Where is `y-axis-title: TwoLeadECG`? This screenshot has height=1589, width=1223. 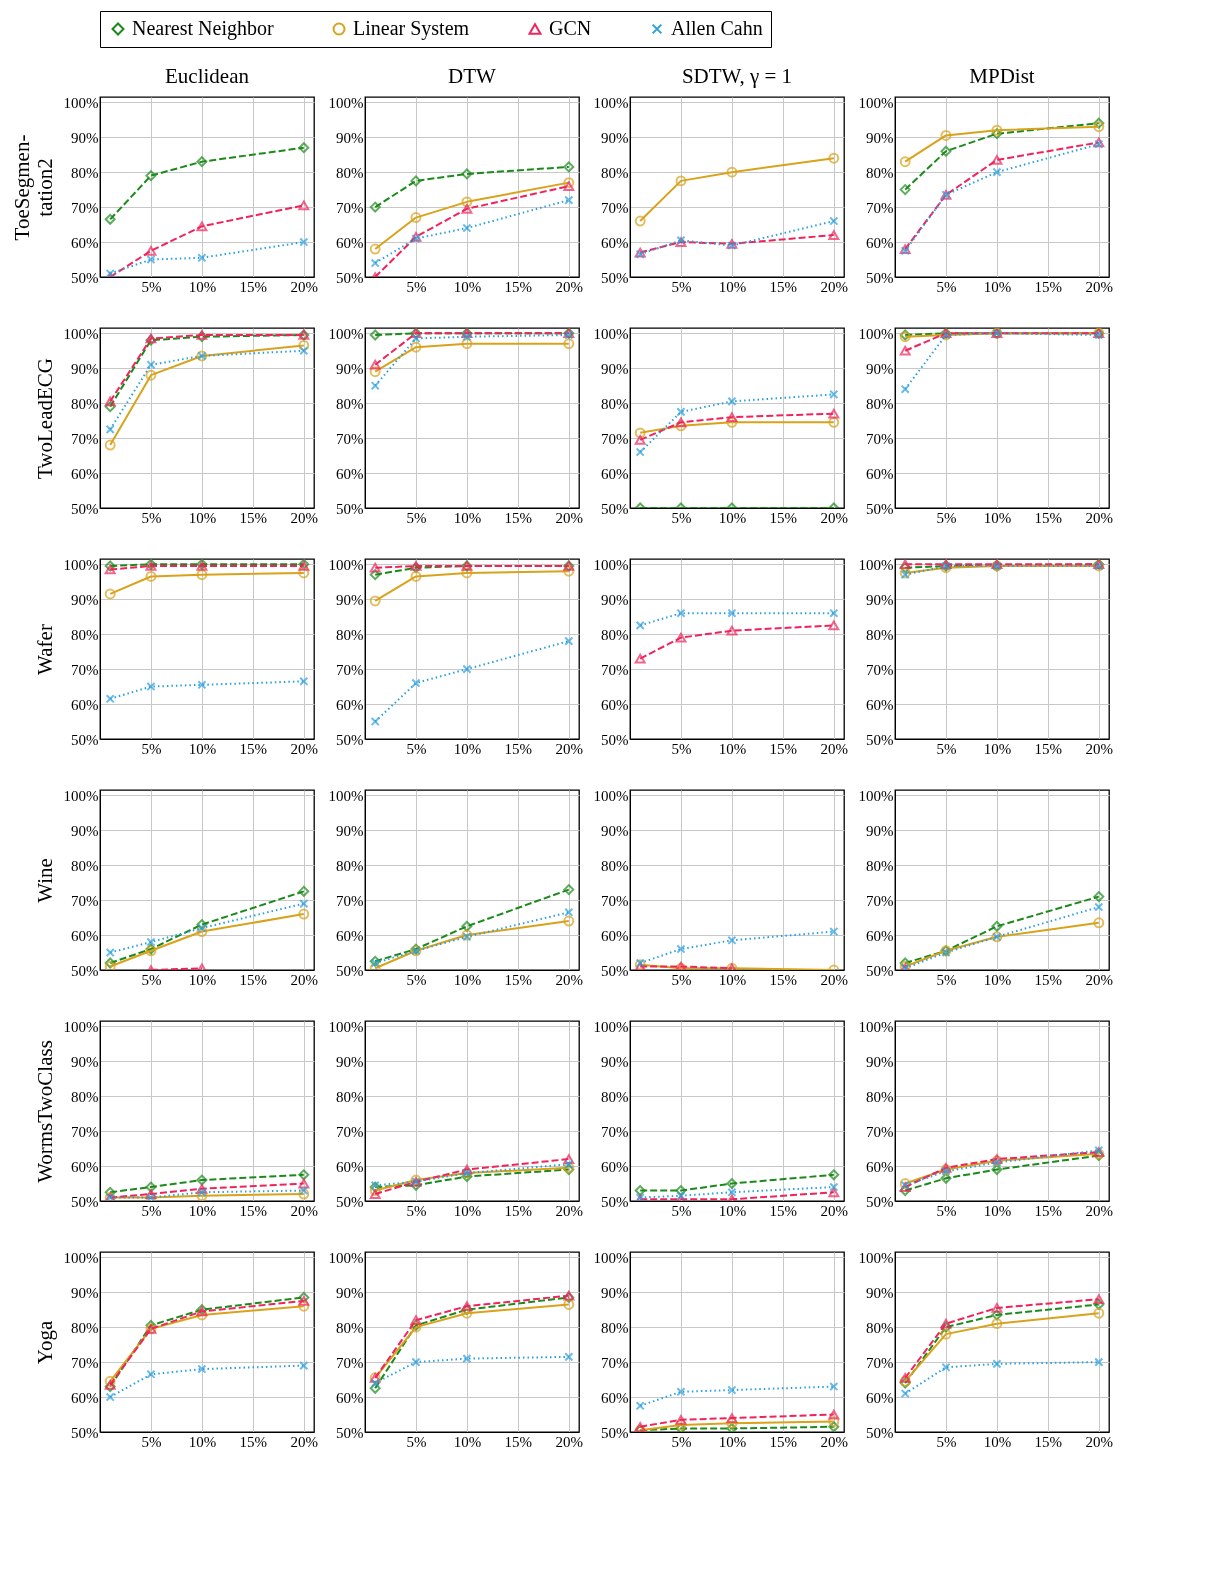 y-axis-title: TwoLeadECG is located at coordinates (44, 418).